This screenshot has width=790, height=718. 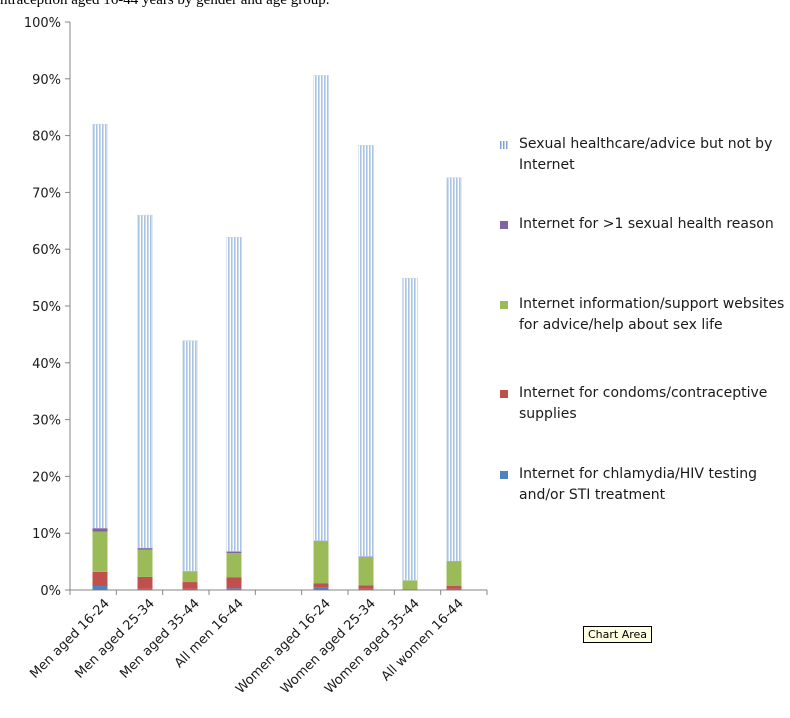 What do you see at coordinates (42, 23) in the screenshot?
I see `y-tick-label: 100%` at bounding box center [42, 23].